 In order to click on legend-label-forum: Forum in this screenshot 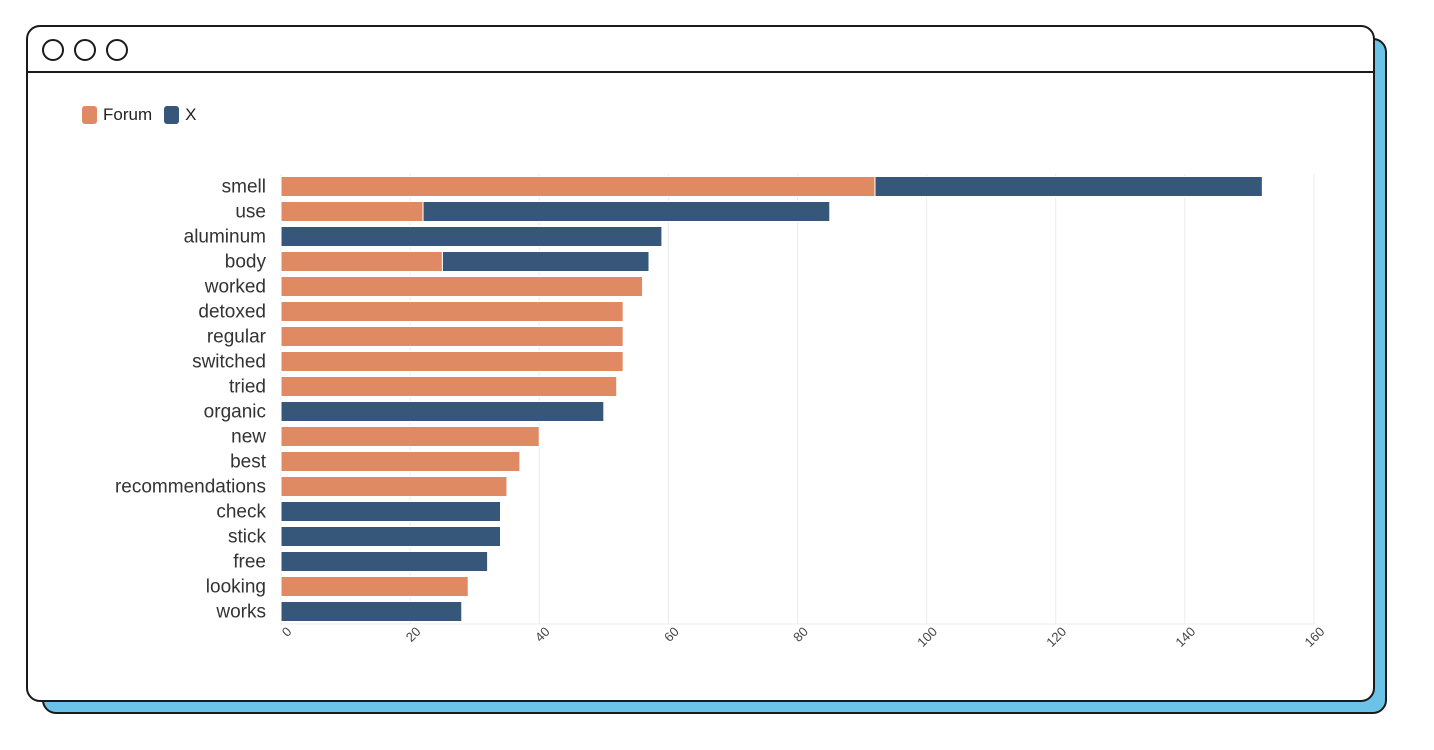, I will do `click(128, 114)`.